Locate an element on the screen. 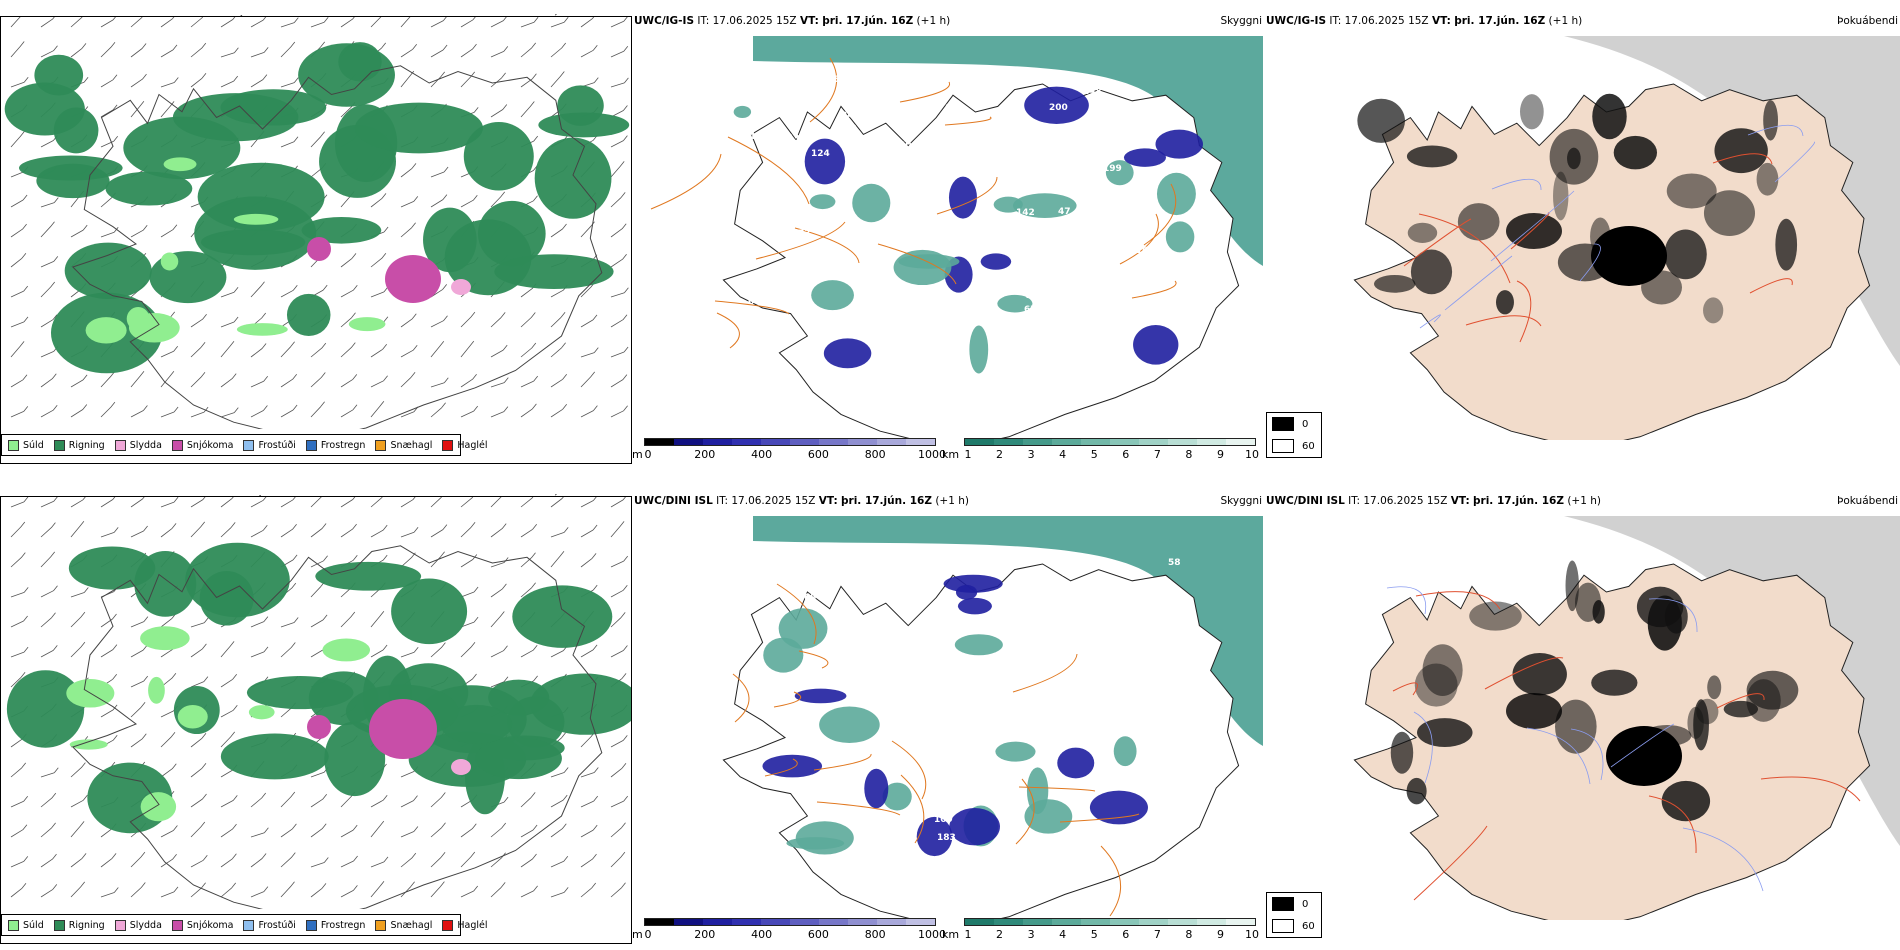 Image resolution: width=1900 pixels, height=950 pixels. precip-legend-item: Haglél is located at coordinates (465, 925).